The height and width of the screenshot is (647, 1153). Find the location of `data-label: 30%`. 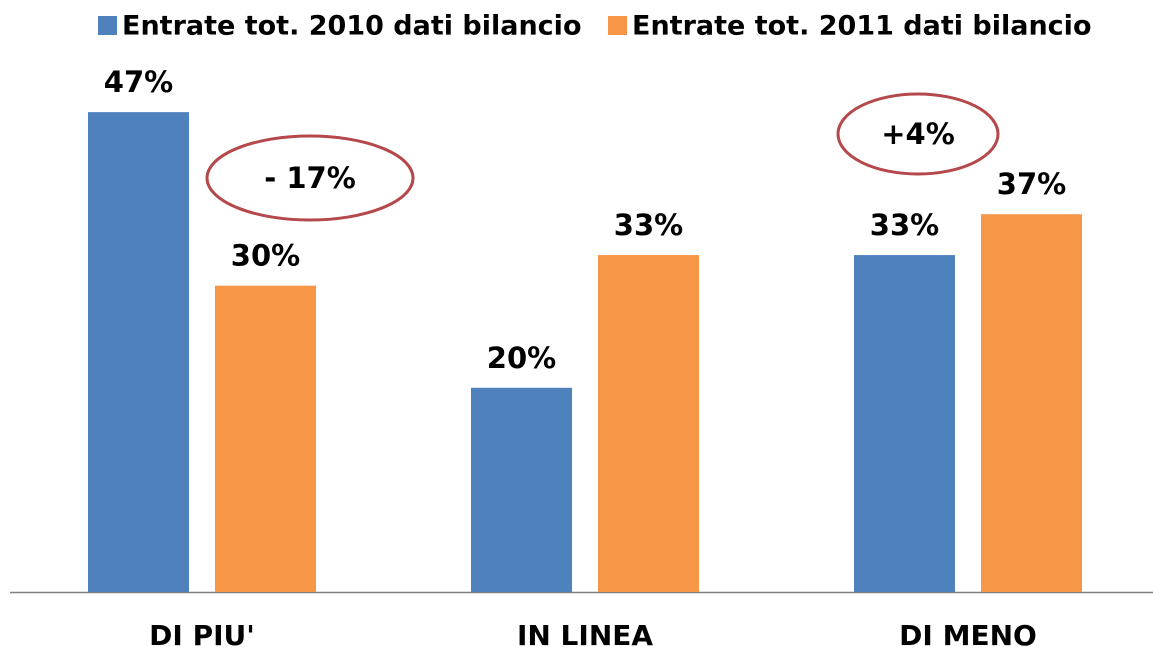

data-label: 30% is located at coordinates (265, 256).